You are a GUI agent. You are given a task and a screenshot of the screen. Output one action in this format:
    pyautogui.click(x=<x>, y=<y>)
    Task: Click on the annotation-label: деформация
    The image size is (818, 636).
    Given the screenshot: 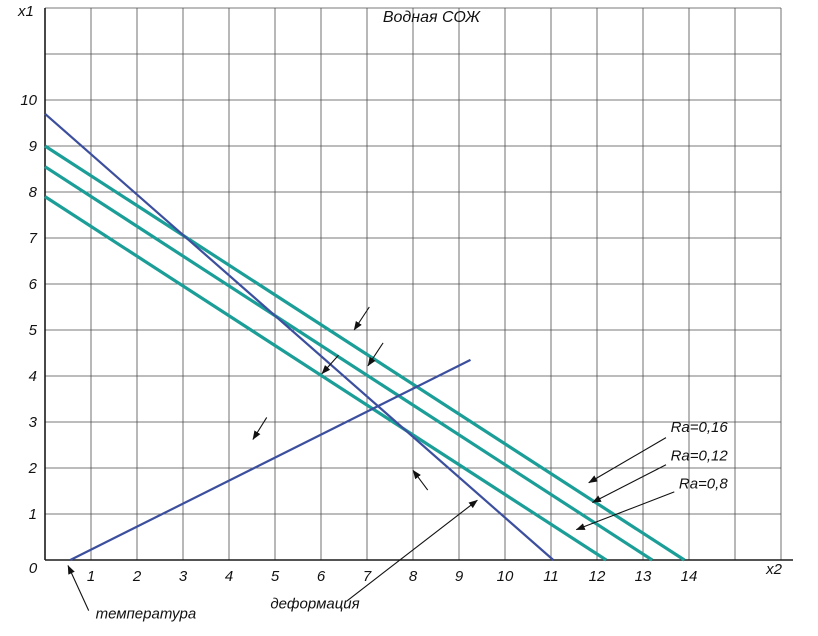 What is the action you would take?
    pyautogui.click(x=314, y=603)
    